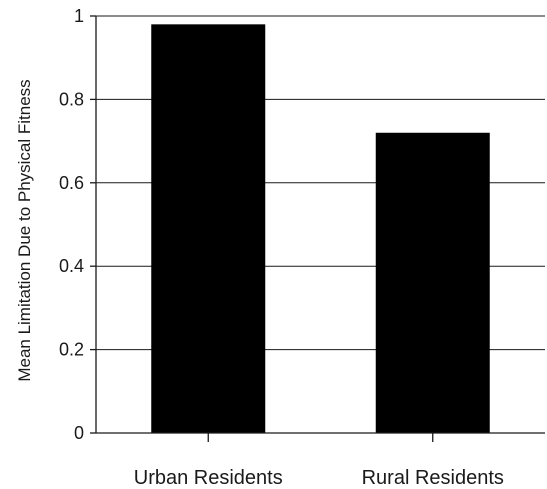  Describe the element at coordinates (71, 350) in the screenshot. I see `y-tick-label: 0.2` at that location.